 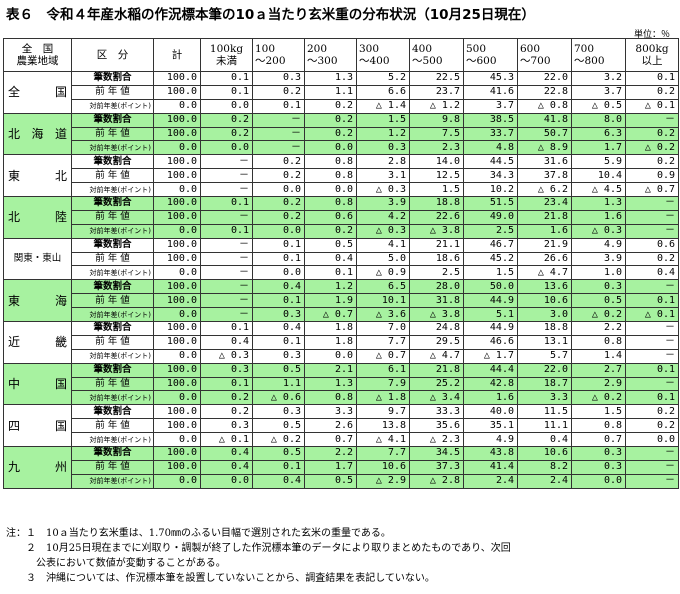 What do you see at coordinates (598, 384) in the screenshot?
I see `cell-value: 2.9` at bounding box center [598, 384].